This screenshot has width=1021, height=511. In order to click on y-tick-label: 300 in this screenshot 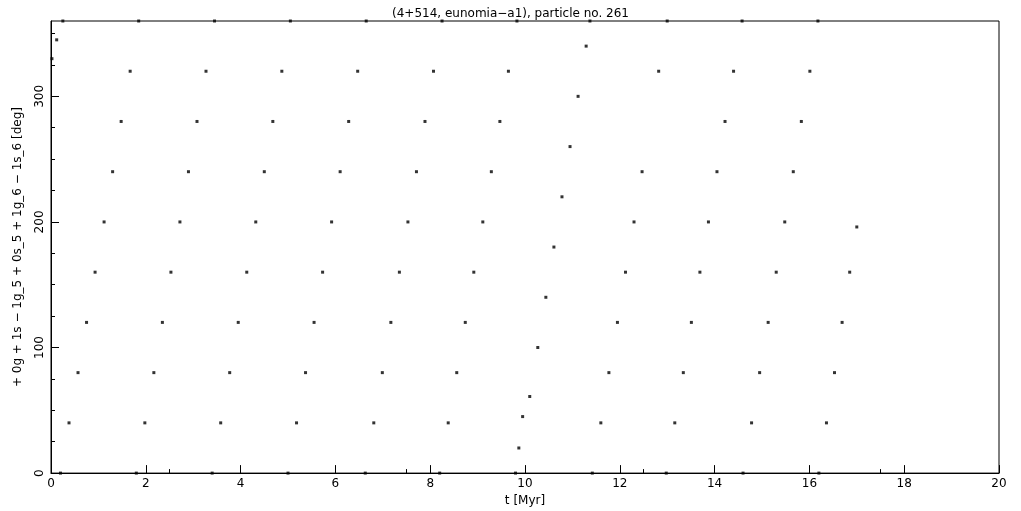, I will do `click(39, 96)`.